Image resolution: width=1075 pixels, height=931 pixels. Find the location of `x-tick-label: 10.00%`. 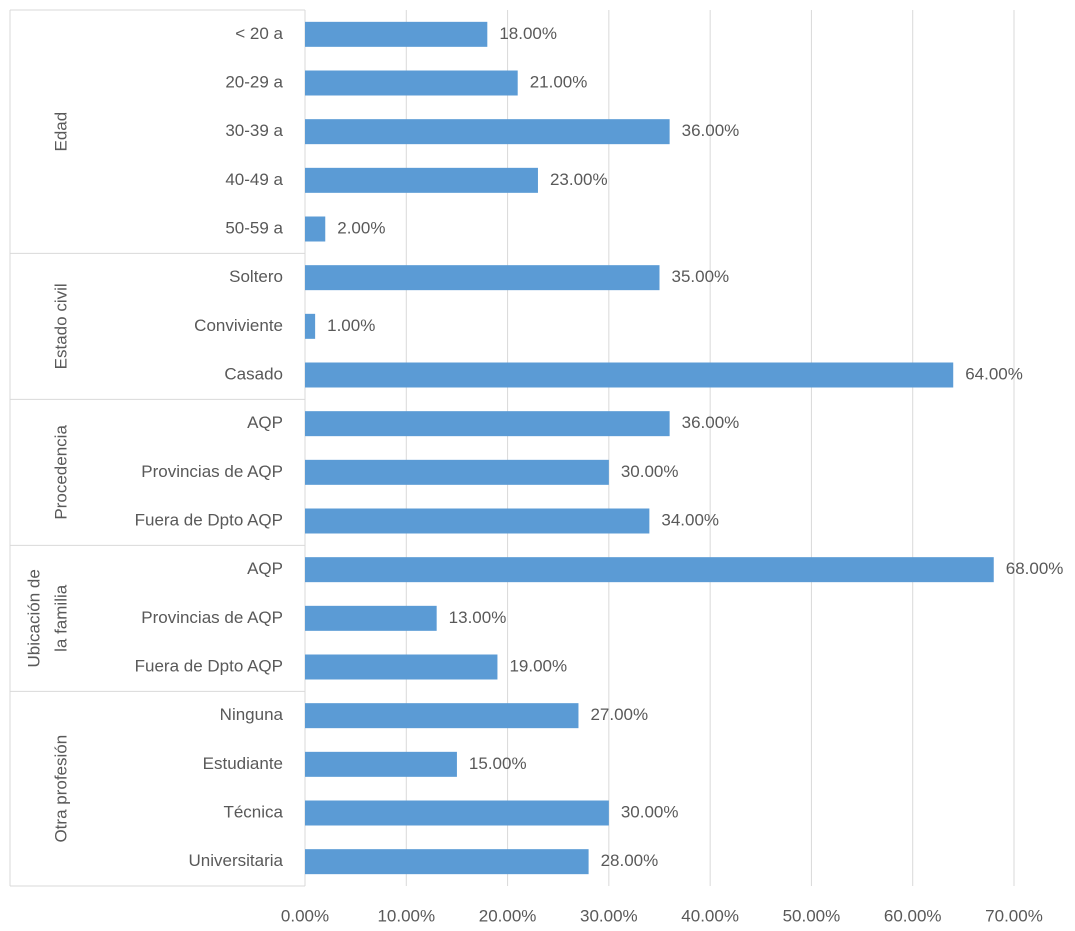

x-tick-label: 10.00% is located at coordinates (406, 915).